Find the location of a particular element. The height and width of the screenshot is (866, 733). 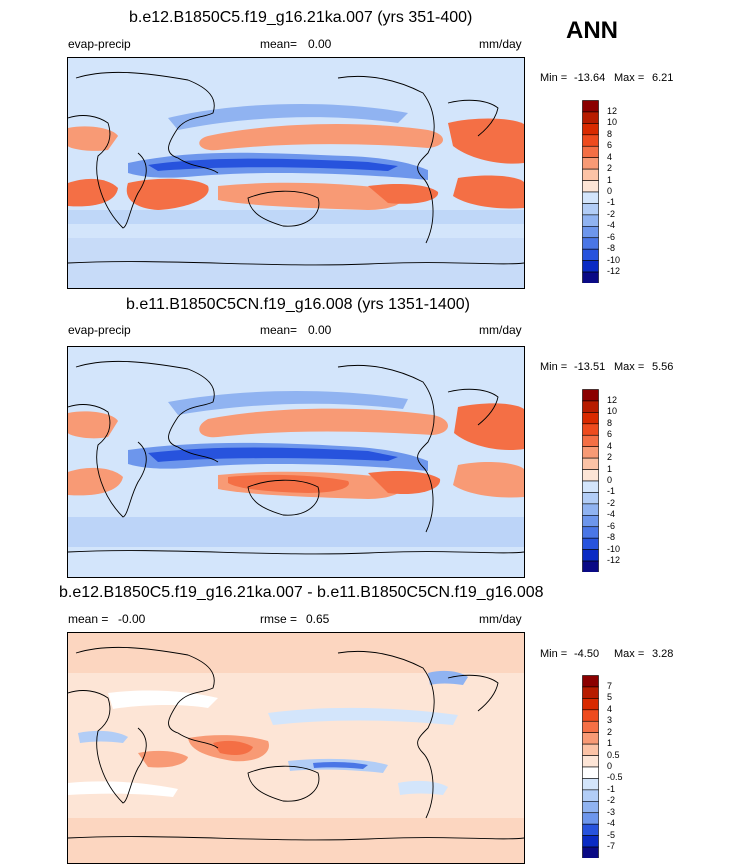

colorbar-level-label: -3 is located at coordinates (611, 811).